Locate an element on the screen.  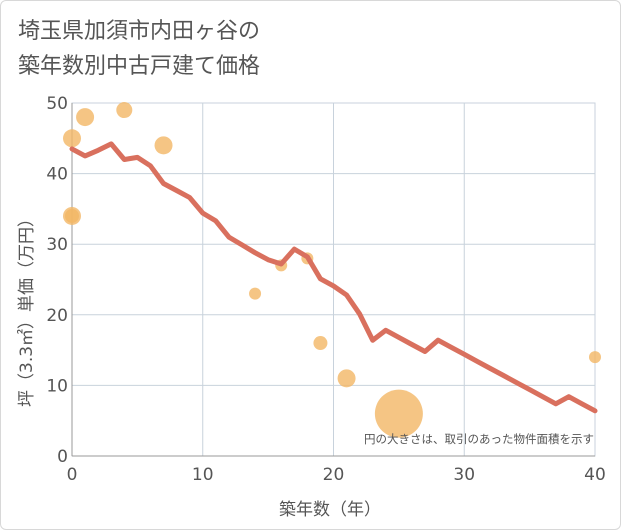
y-tick-label: 10 is located at coordinates (57, 386).